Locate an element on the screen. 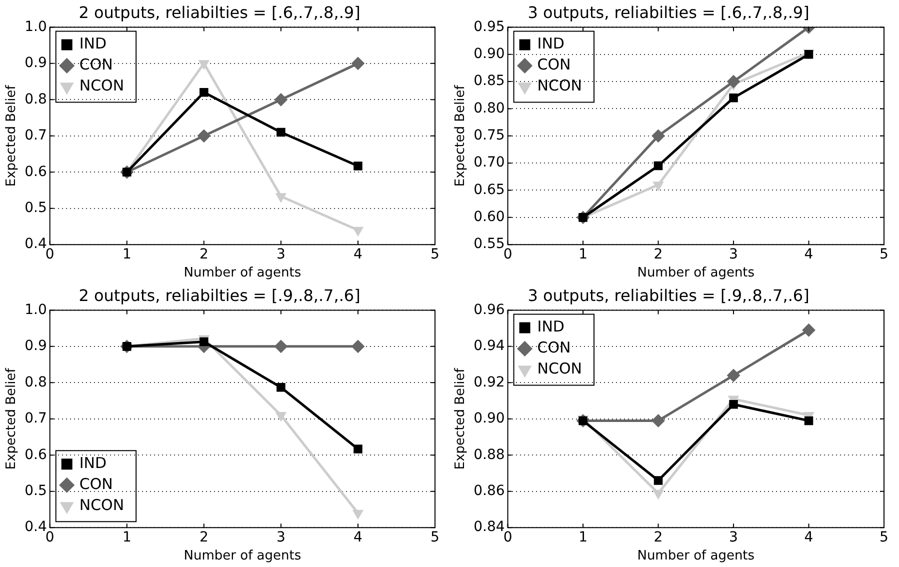  y-tick-label: 0.80 is located at coordinates (489, 108).